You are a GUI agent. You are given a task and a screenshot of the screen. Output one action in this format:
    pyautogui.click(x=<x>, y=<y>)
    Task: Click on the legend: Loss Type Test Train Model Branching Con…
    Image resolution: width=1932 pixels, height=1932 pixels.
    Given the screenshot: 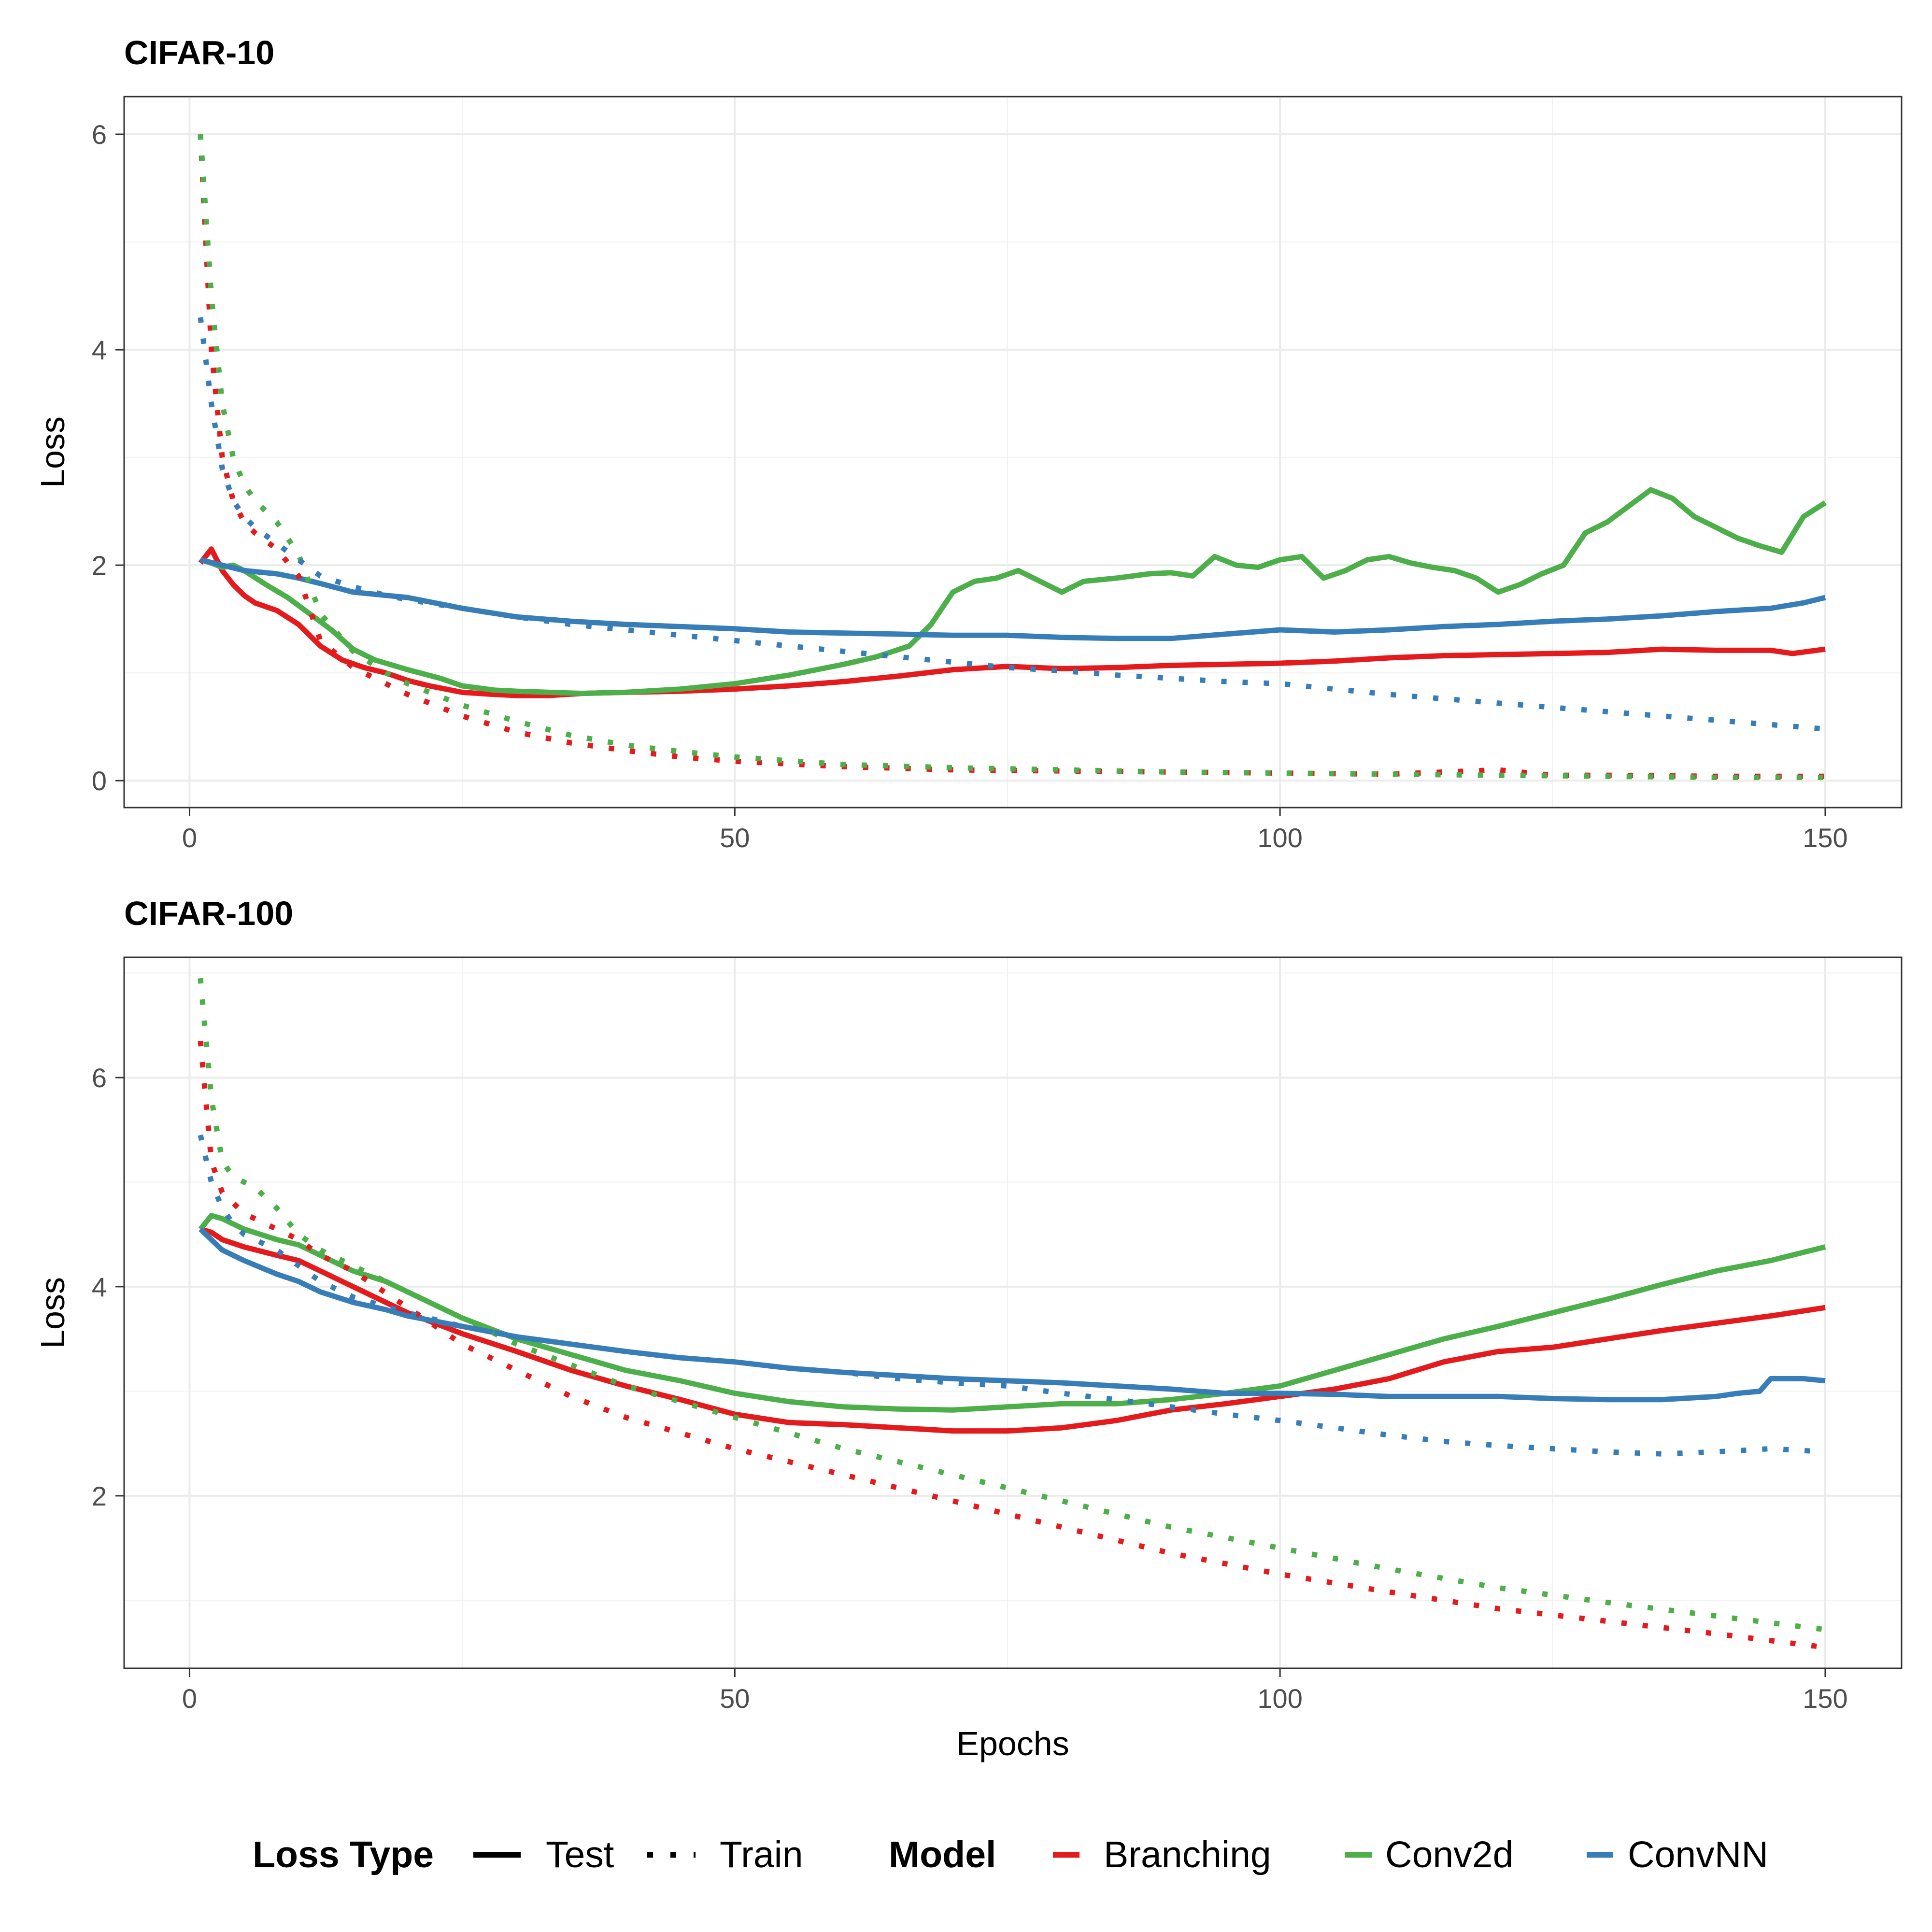 What is the action you would take?
    pyautogui.click(x=1011, y=1854)
    